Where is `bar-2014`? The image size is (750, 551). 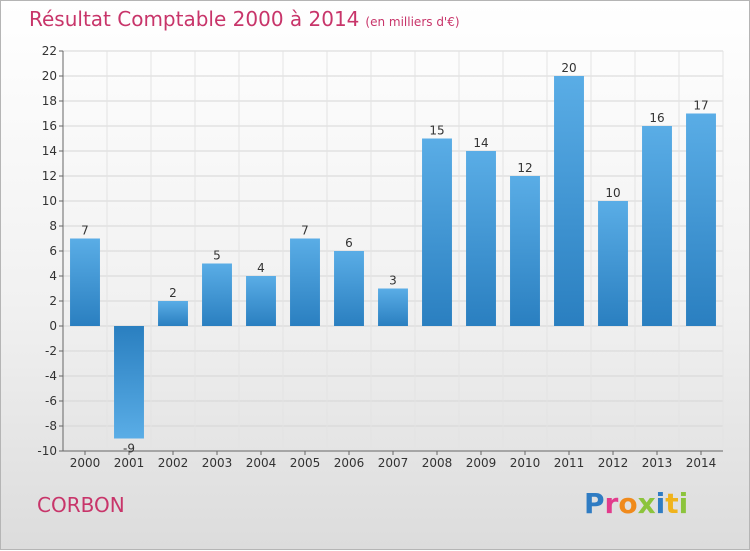
bar-2014 is located at coordinates (701, 219).